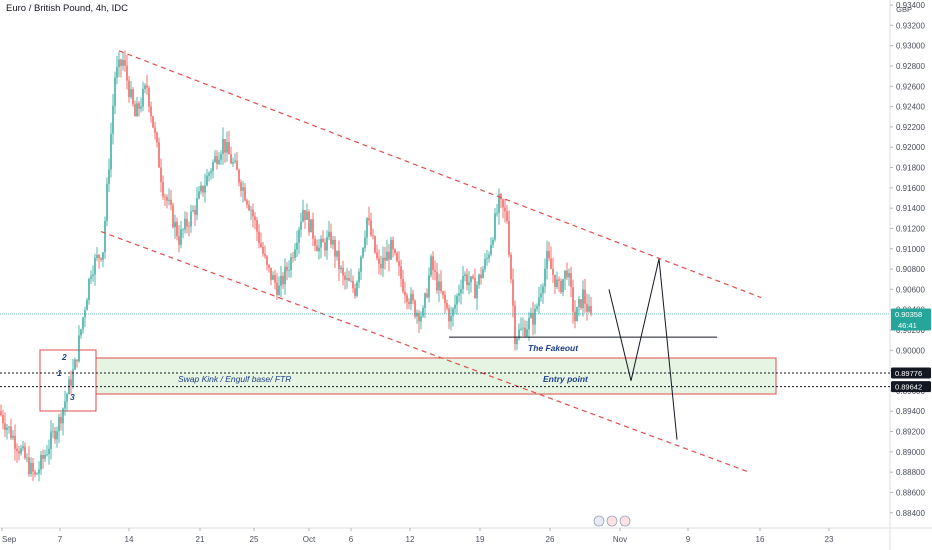  I want to click on y-tick-label: 0.93200, so click(910, 25).